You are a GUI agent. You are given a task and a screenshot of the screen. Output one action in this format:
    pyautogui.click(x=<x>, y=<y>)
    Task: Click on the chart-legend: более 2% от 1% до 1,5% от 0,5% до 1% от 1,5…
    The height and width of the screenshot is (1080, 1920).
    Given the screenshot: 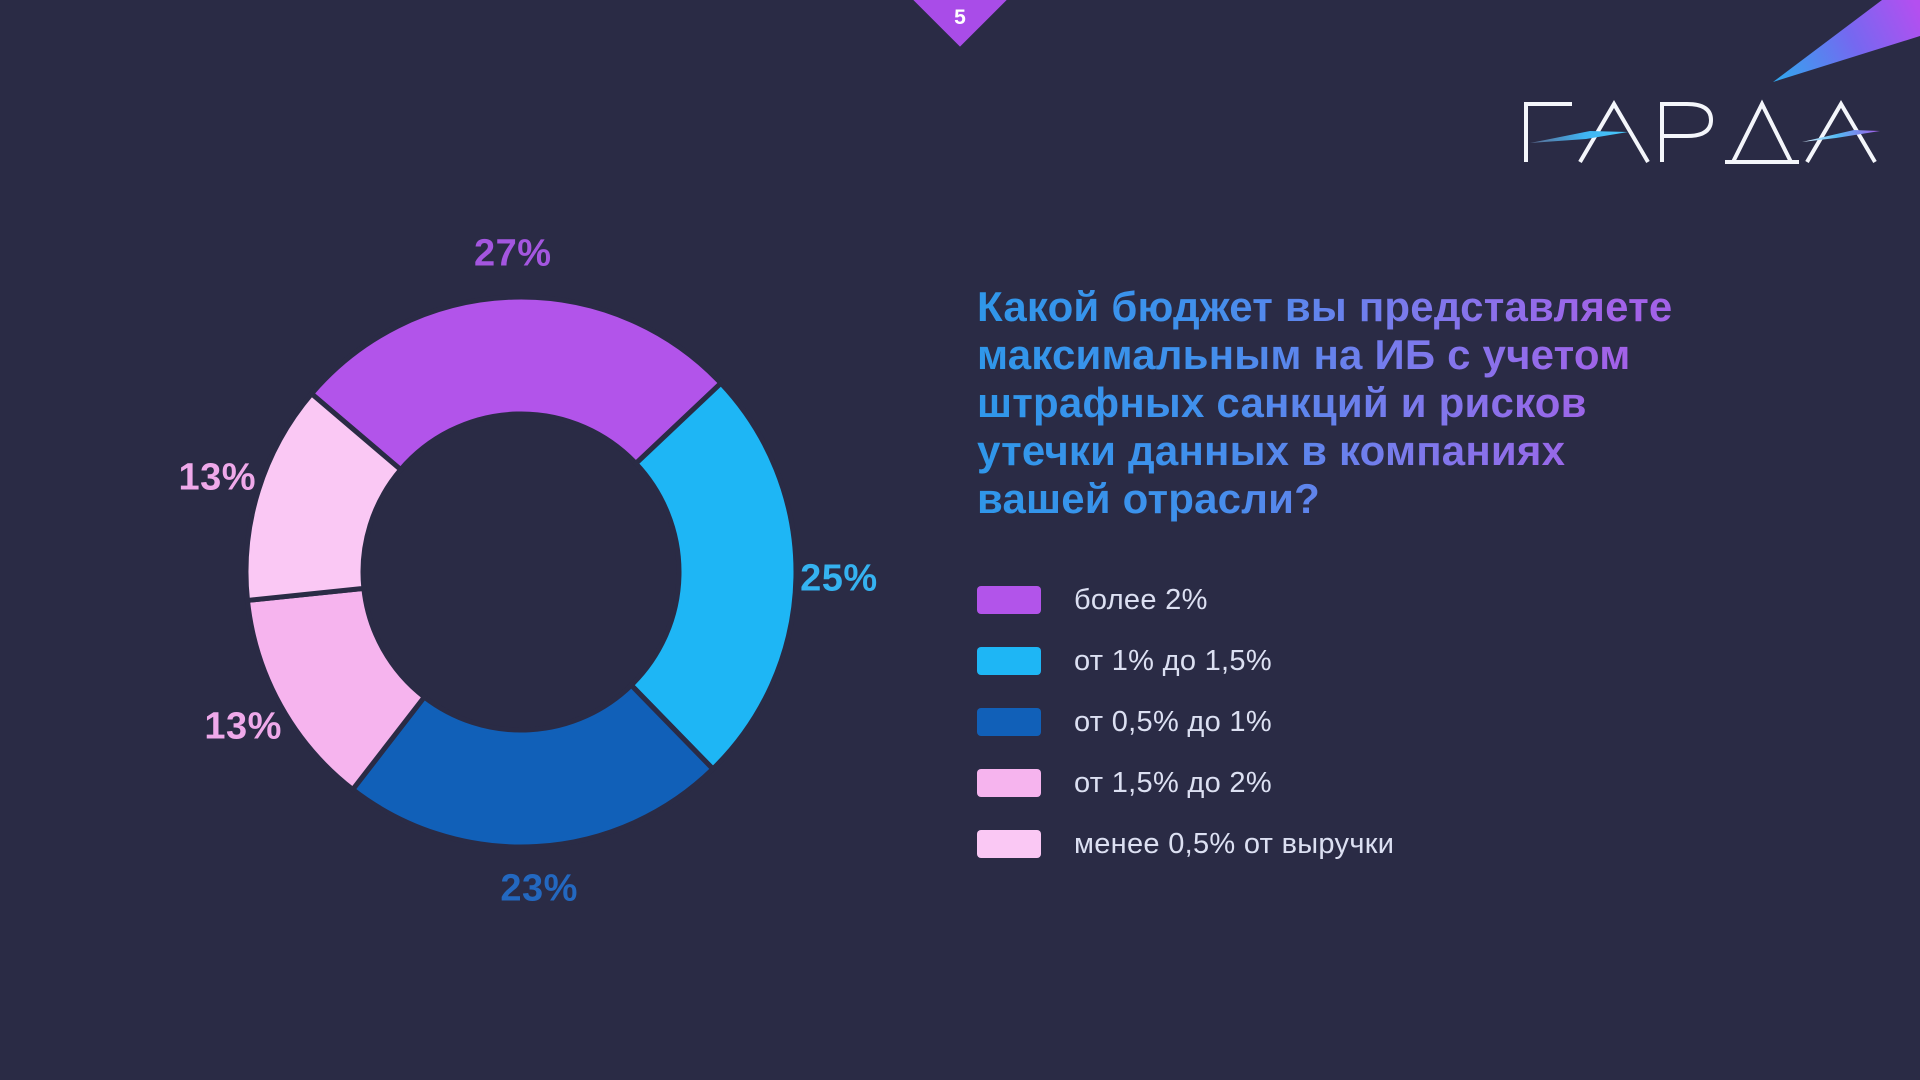 What is the action you would take?
    pyautogui.click(x=1186, y=737)
    